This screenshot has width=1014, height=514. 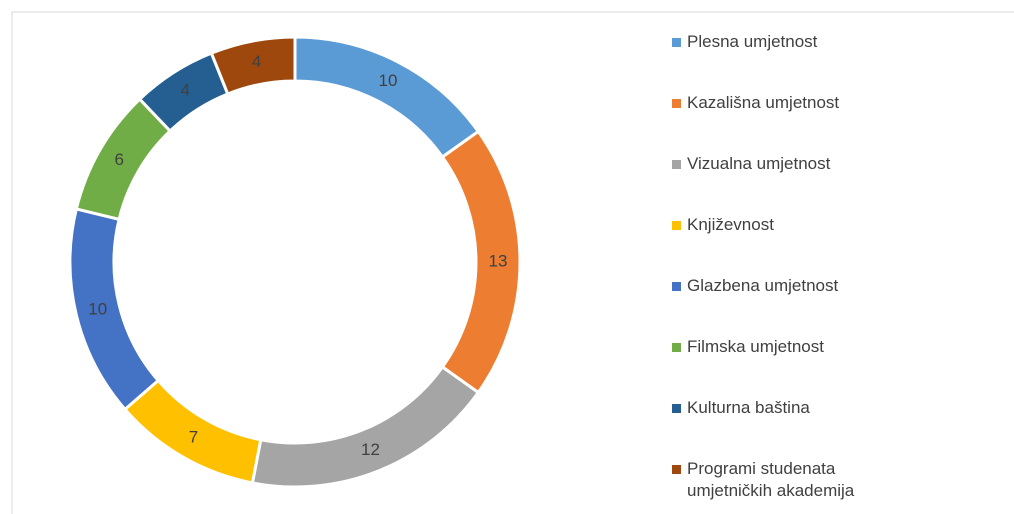 I want to click on legend-entry: Plesna umjetnost, so click(x=744, y=42).